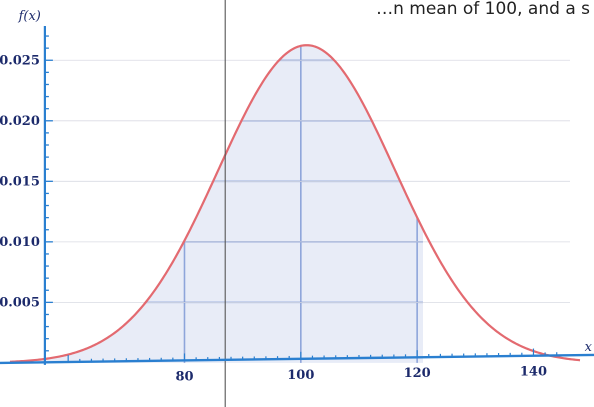 Image resolution: width=594 pixels, height=407 pixels. Describe the element at coordinates (533, 372) in the screenshot. I see `x-tick-label-3: 140` at that location.